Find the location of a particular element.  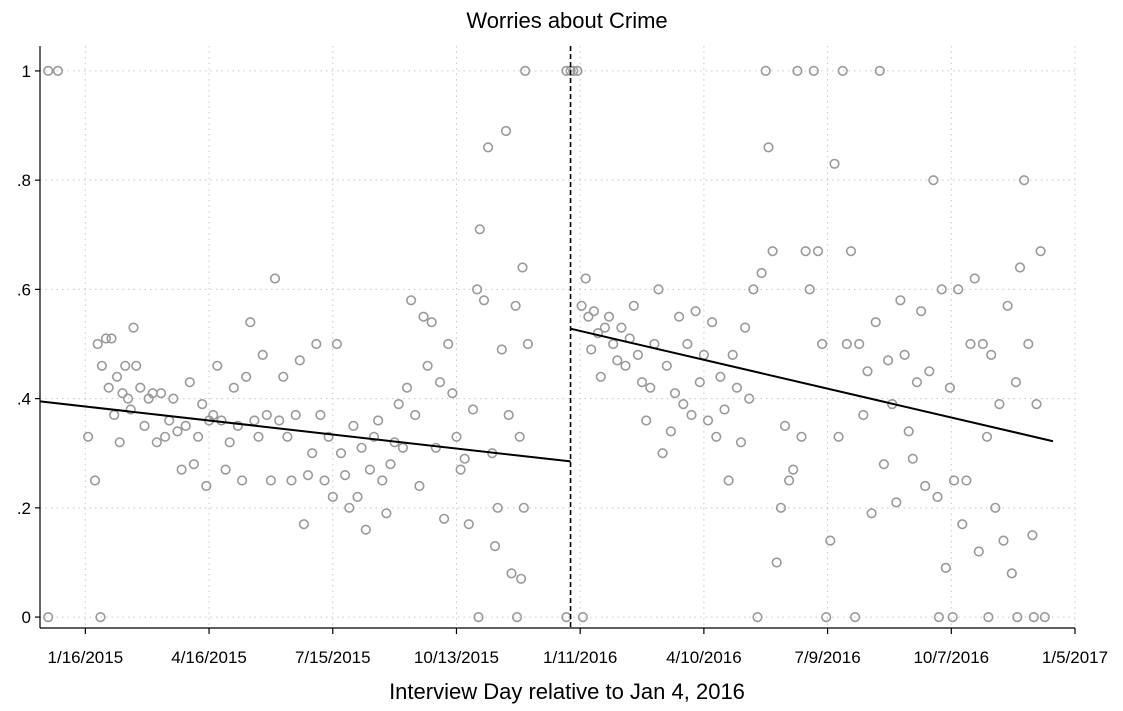

x-tick-label: 1/16/2015 is located at coordinates (86, 657).